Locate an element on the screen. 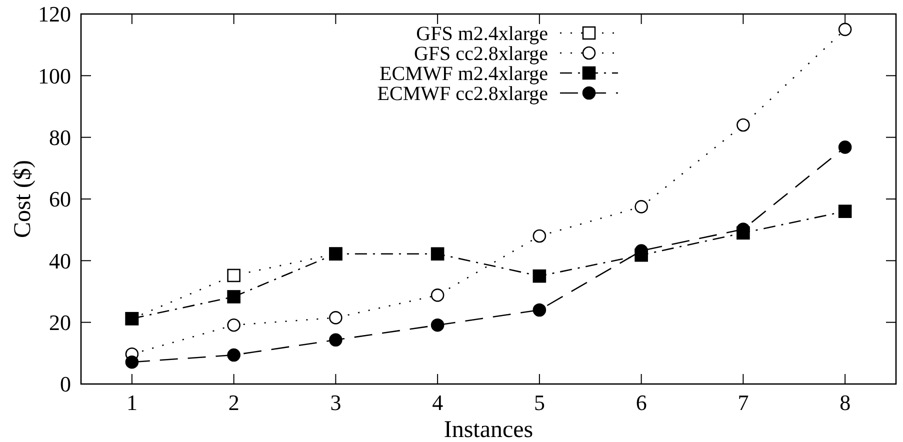  legend-label: GFS cc2.8xlarge is located at coordinates (481, 54).